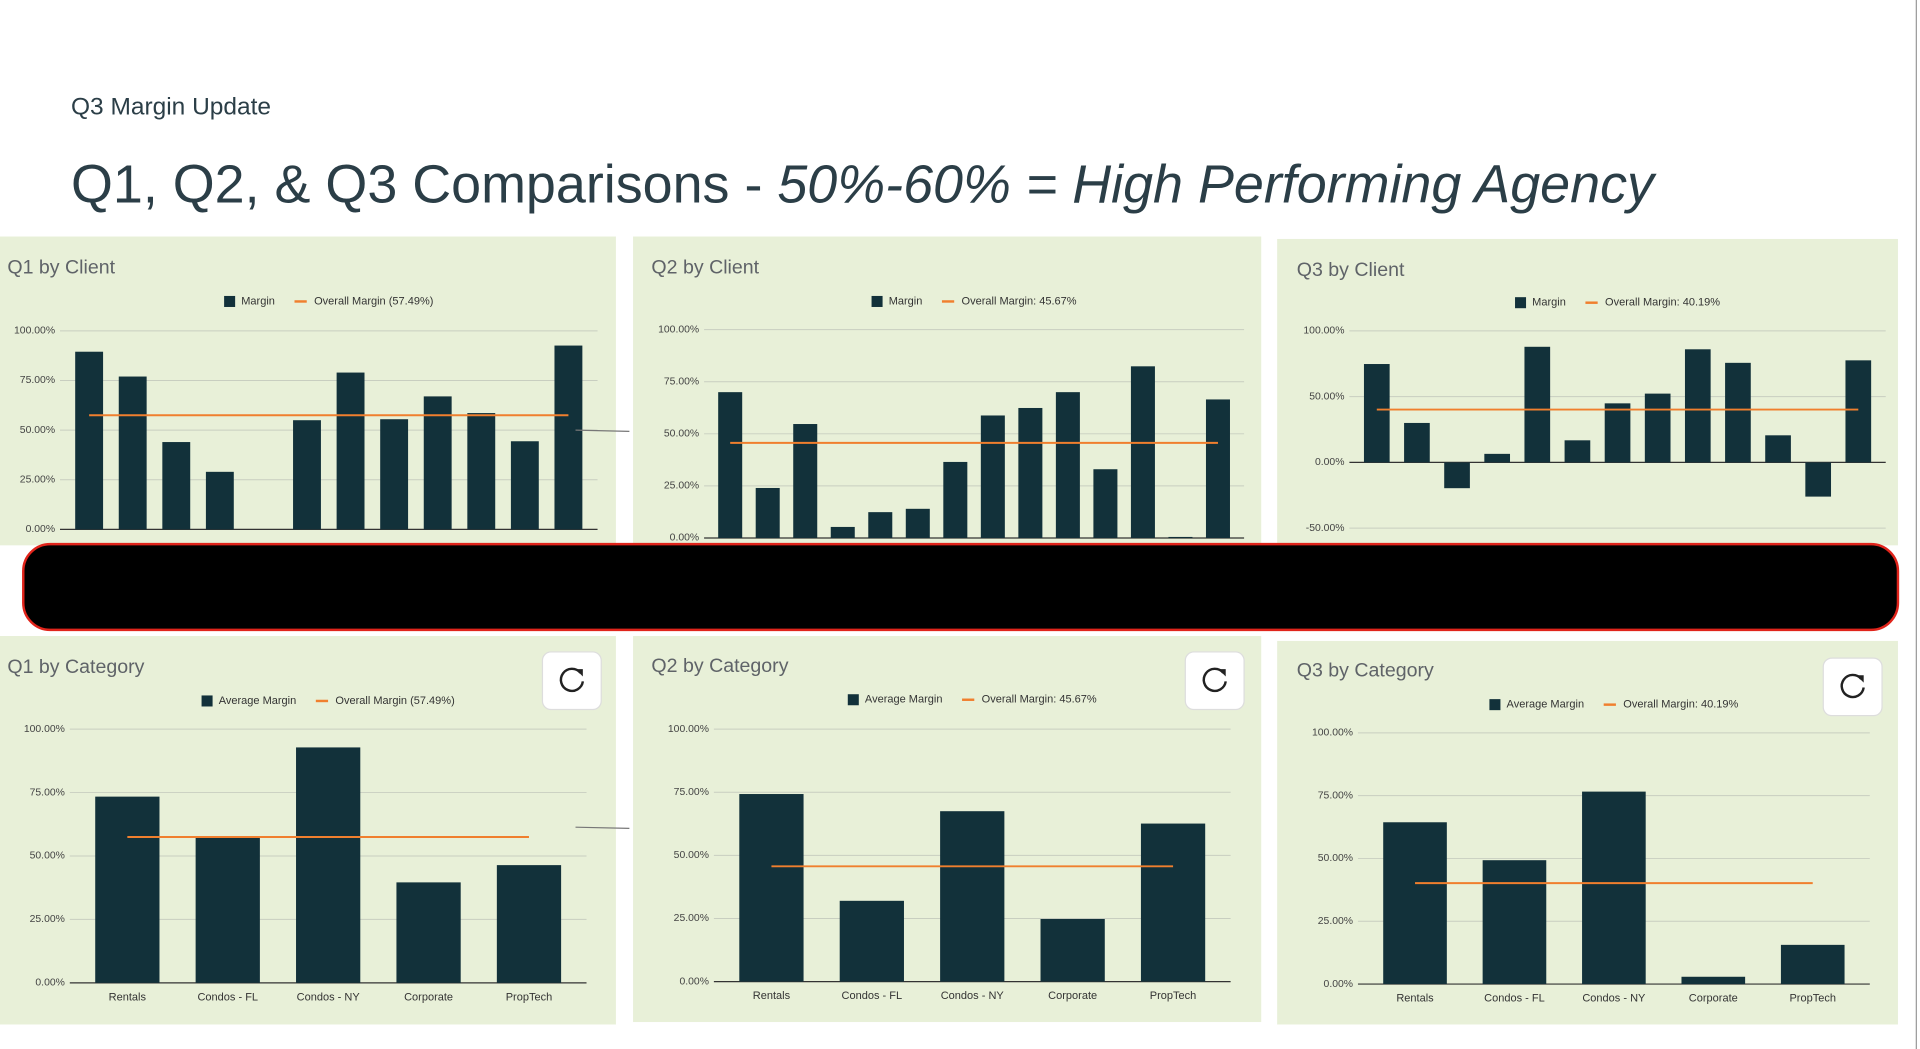 This screenshot has width=1920, height=1049. Describe the element at coordinates (961, 587) in the screenshot. I see `redaction-bar` at that location.